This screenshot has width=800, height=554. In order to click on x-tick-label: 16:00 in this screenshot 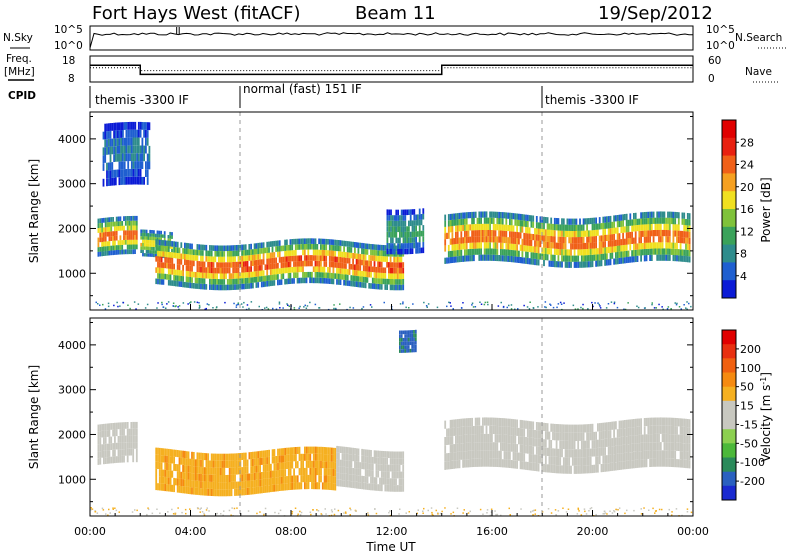, I will do `click(492, 531)`.